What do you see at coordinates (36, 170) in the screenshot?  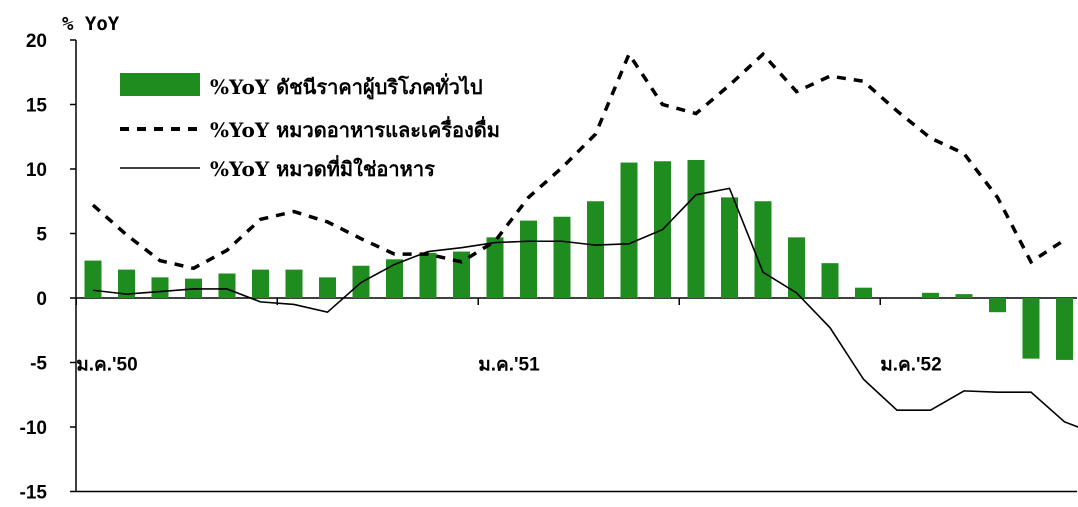 I see `y-tick-label: 10` at bounding box center [36, 170].